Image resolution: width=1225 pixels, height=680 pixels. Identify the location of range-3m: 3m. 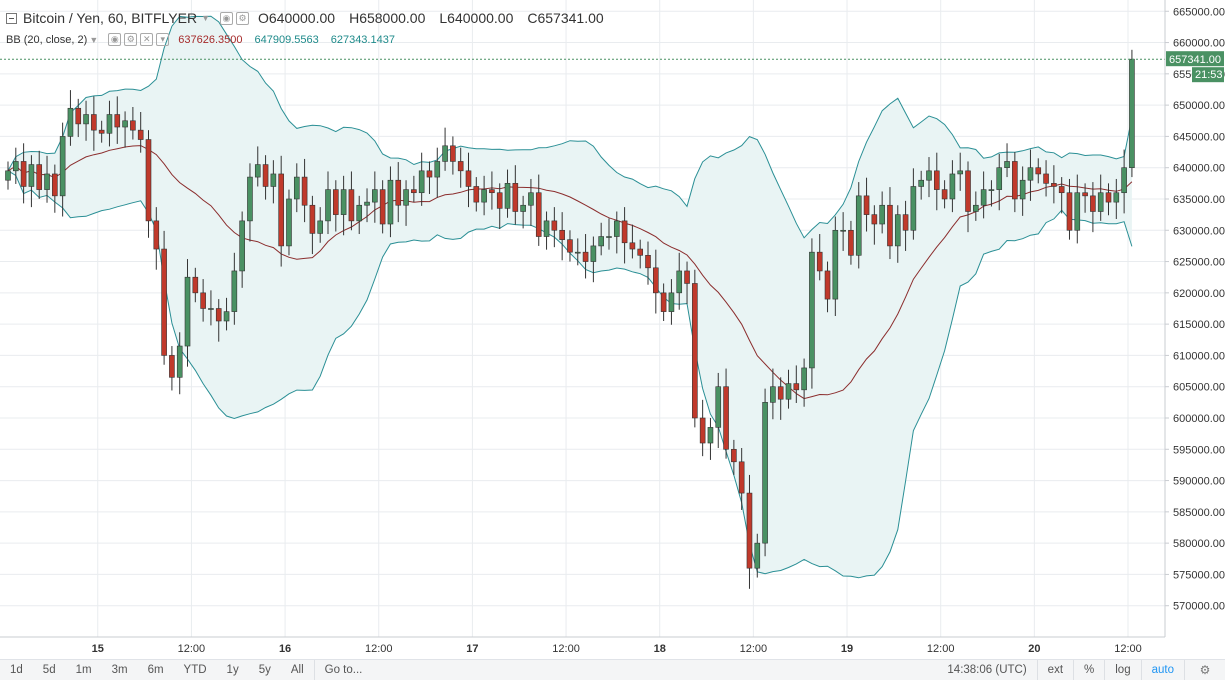
(119, 670).